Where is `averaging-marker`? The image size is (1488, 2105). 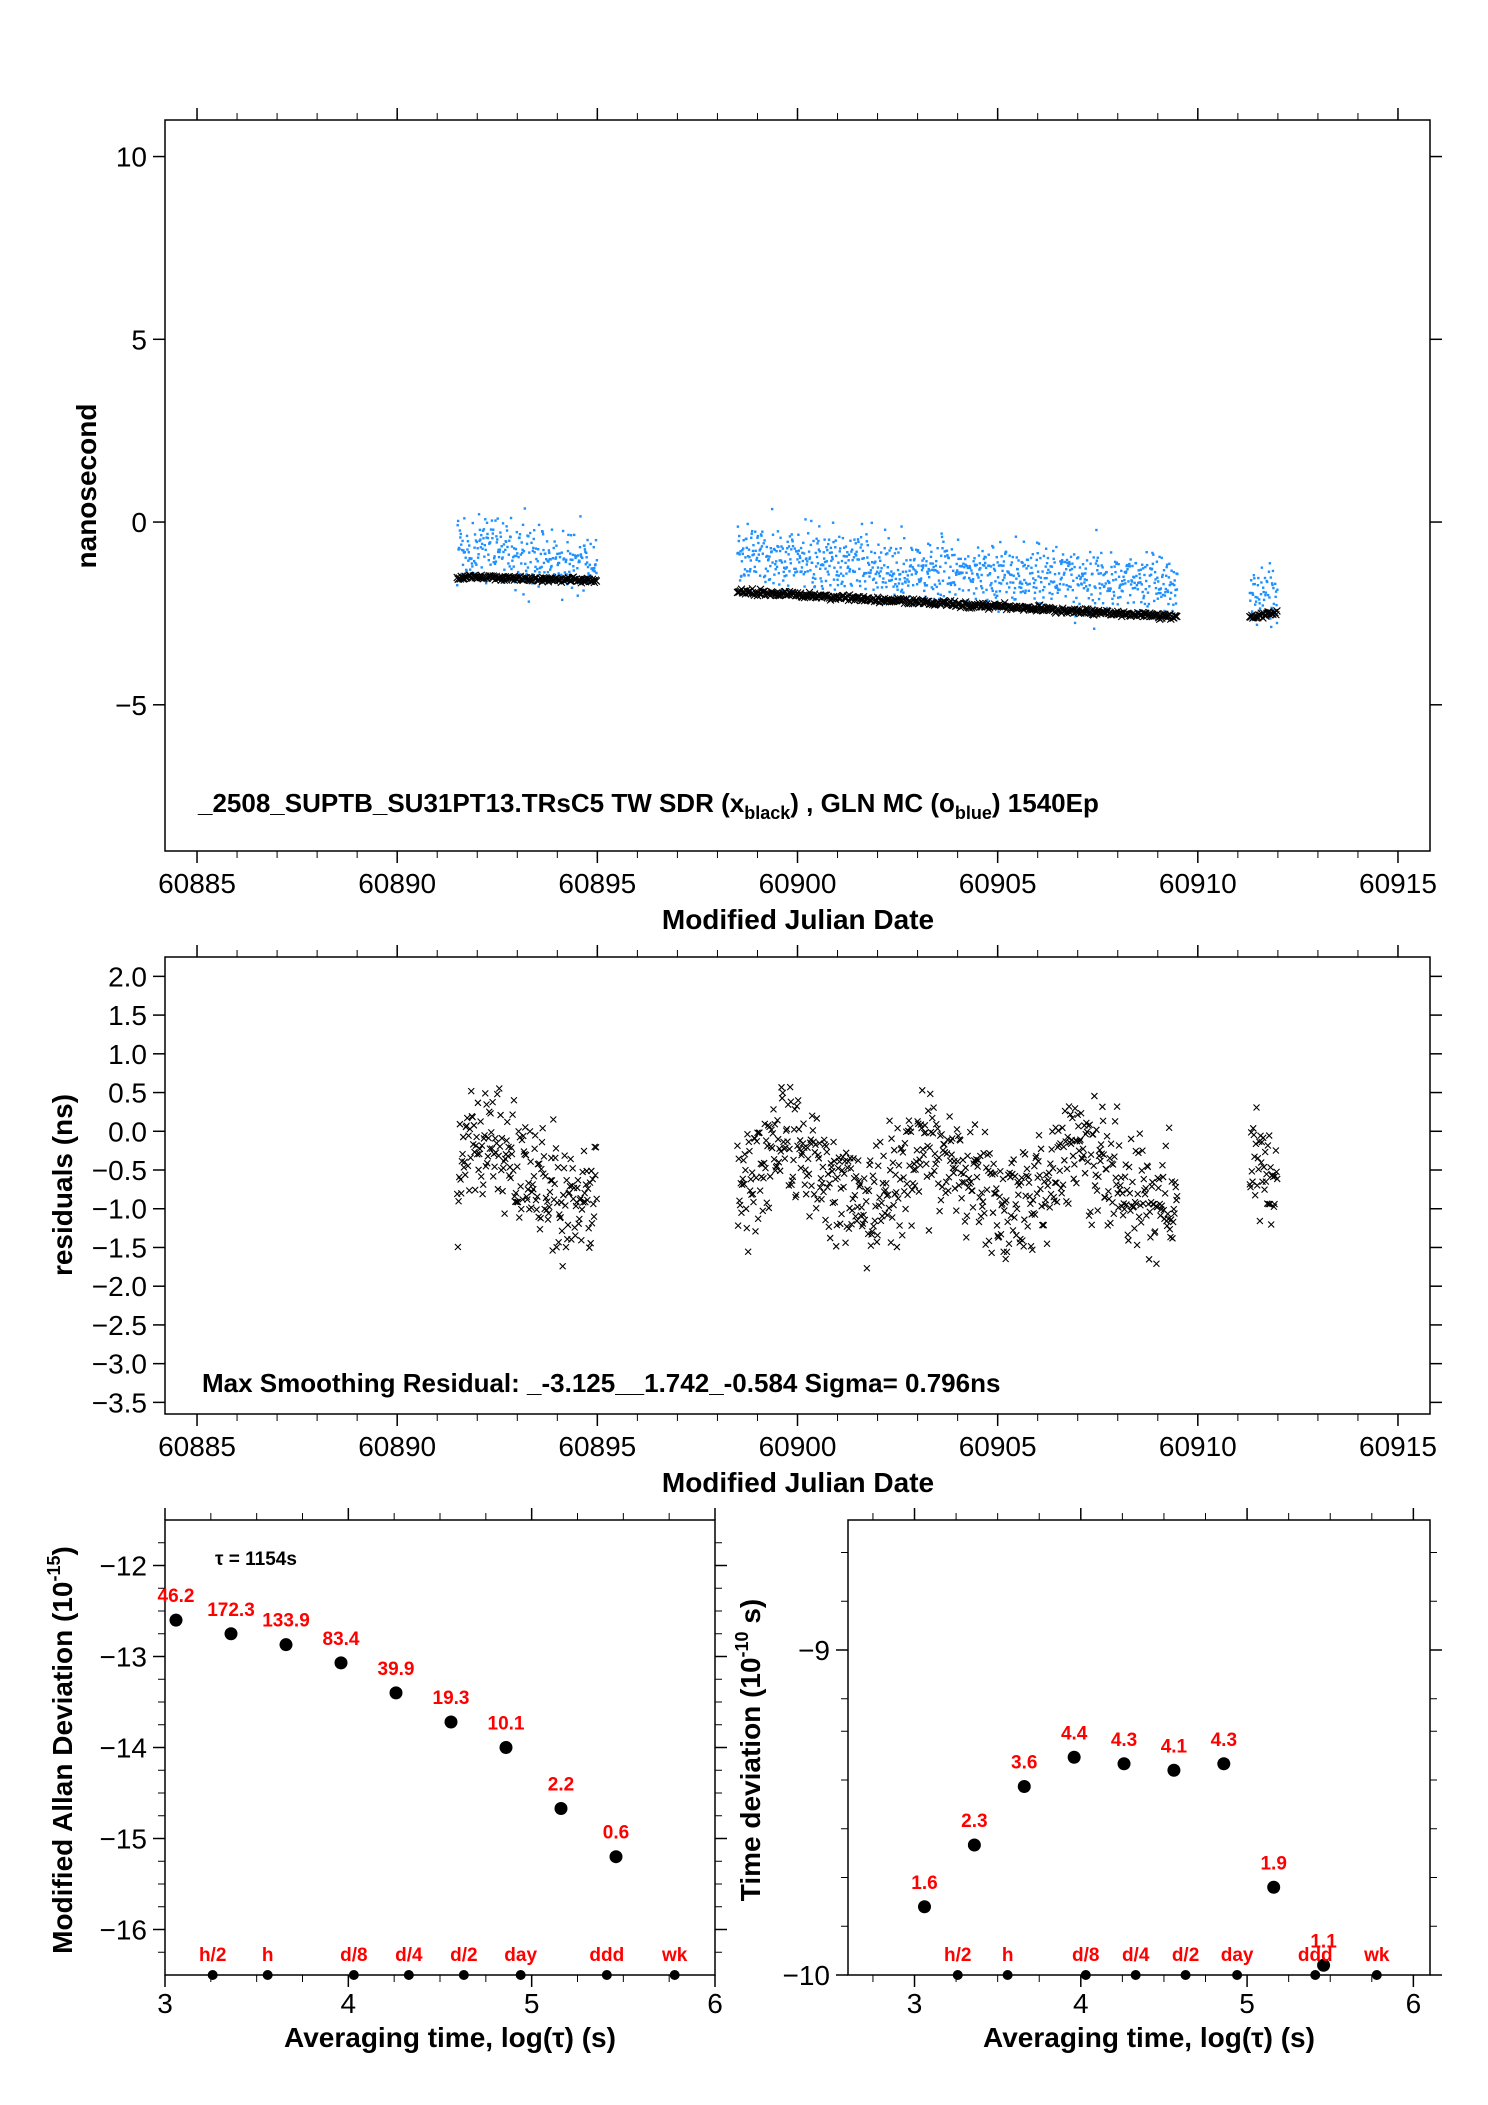 averaging-marker is located at coordinates (463, 1975).